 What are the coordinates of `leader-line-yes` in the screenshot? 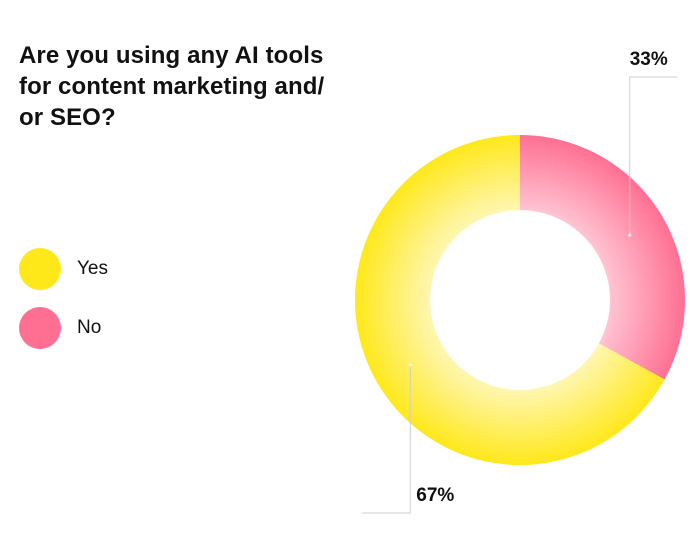 It's located at (386, 439).